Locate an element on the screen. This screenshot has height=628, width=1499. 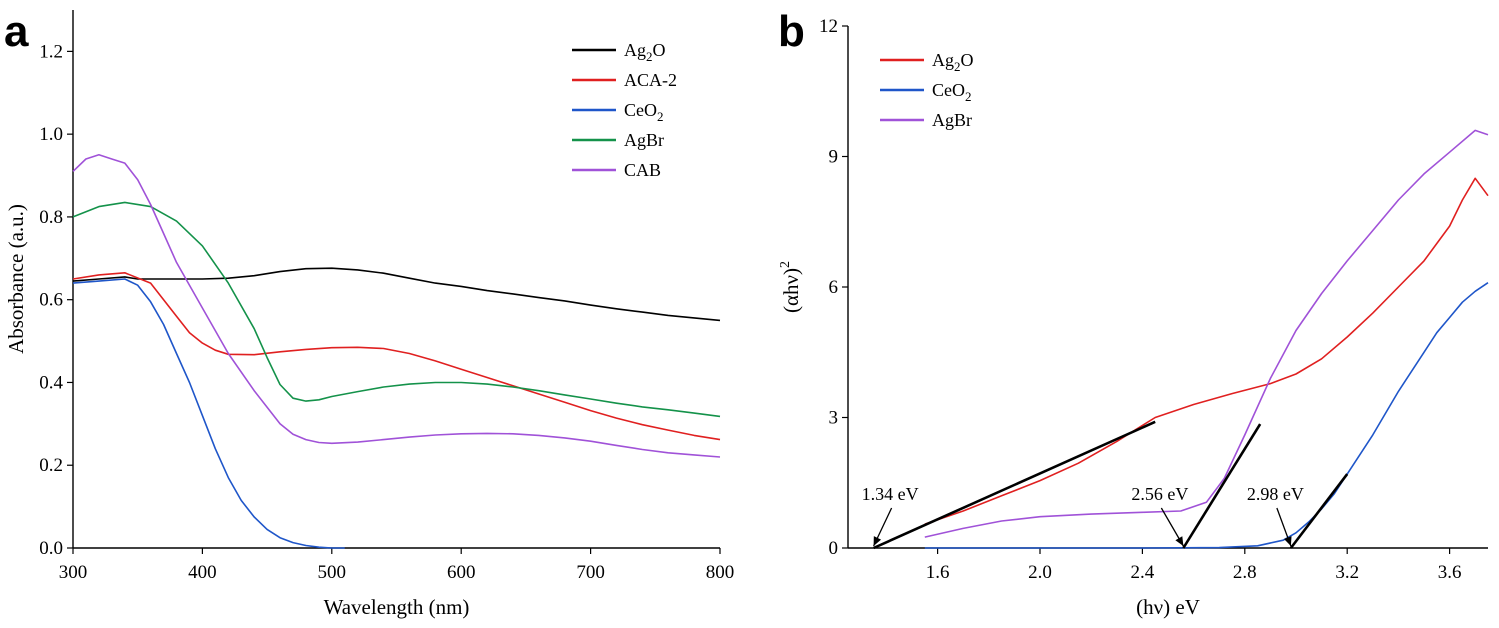
x-tick-label-b: 1.6 is located at coordinates (938, 572).